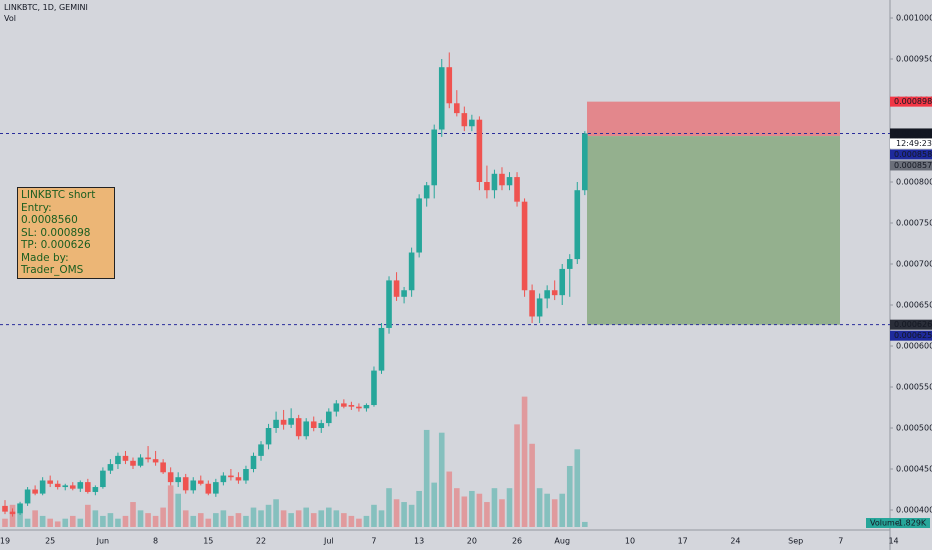 This screenshot has height=550, width=932. I want to click on volume-tag-value: 1.829K, so click(912, 523).